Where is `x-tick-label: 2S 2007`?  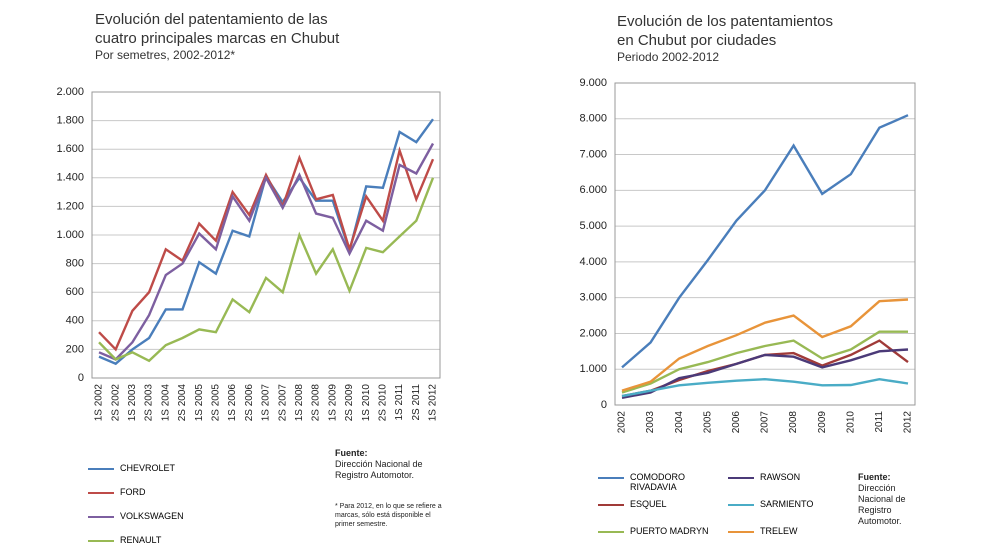
x-tick-label: 2S 2007 is located at coordinates (282, 403).